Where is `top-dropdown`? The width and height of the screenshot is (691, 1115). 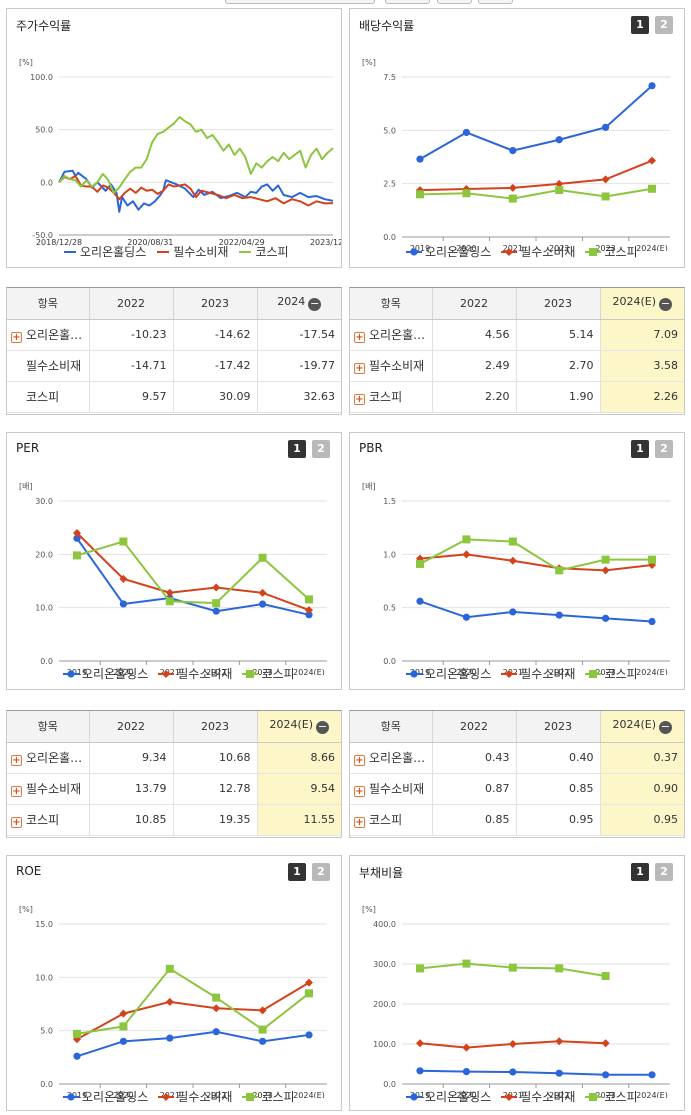
top-dropdown is located at coordinates (300, 2).